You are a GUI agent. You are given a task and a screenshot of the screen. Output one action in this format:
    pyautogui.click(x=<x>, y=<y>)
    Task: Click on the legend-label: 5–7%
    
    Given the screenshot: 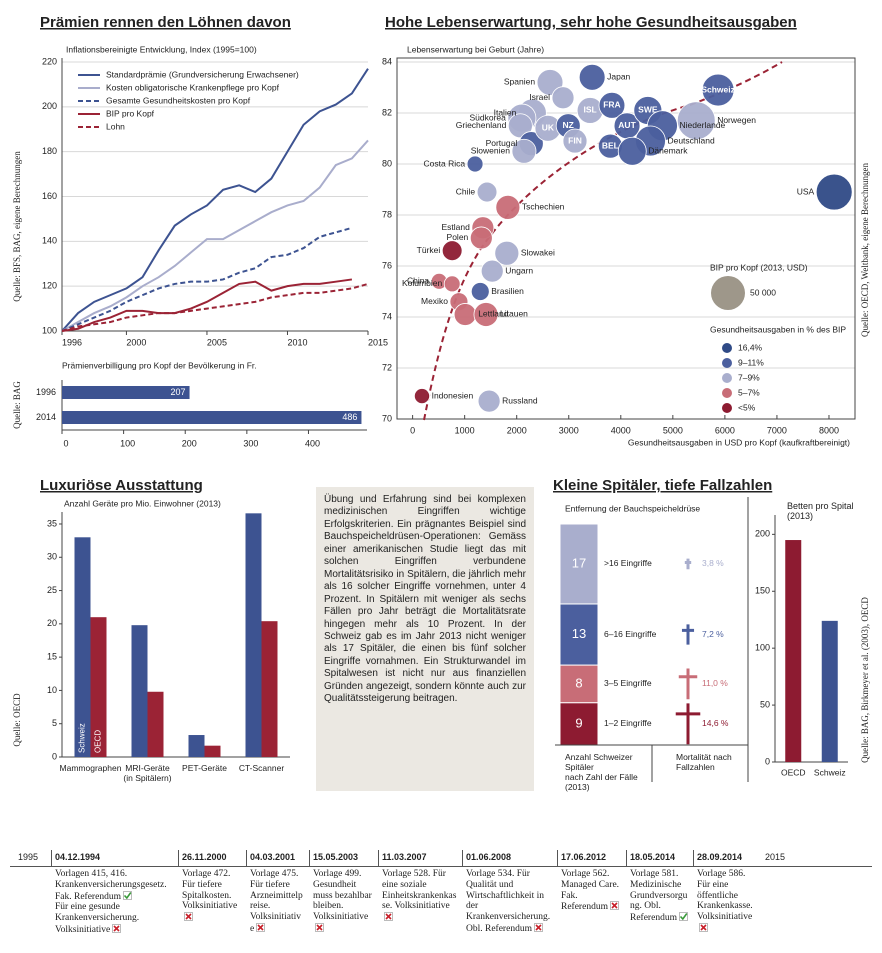 What is the action you would take?
    pyautogui.click(x=749, y=392)
    